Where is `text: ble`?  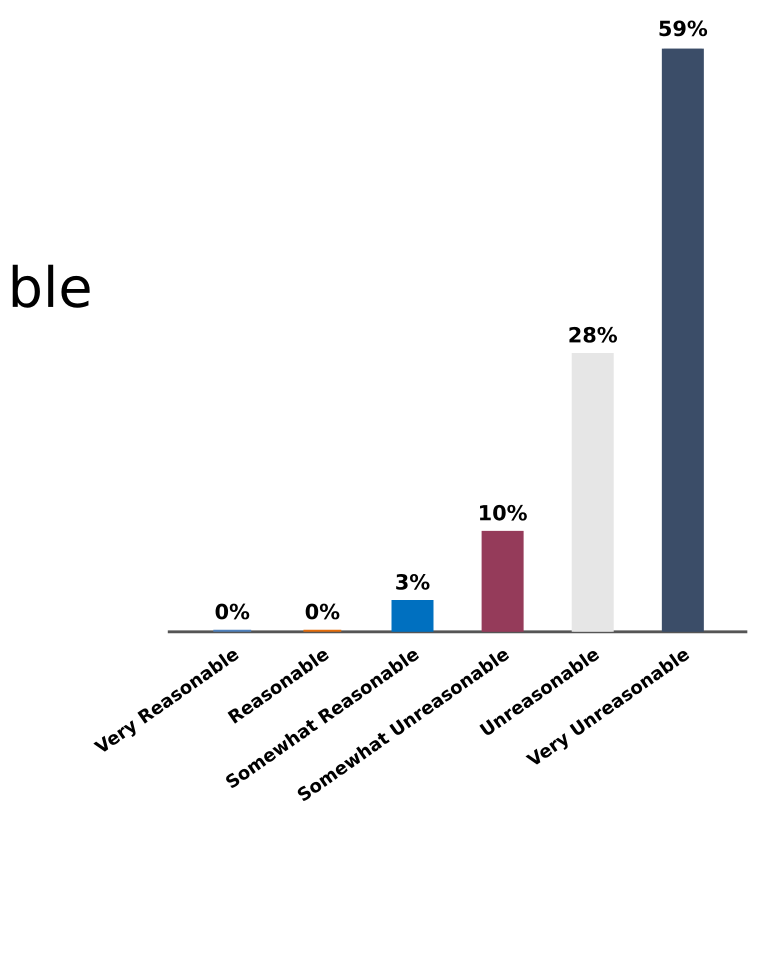
text: ble is located at coordinates (51, 286).